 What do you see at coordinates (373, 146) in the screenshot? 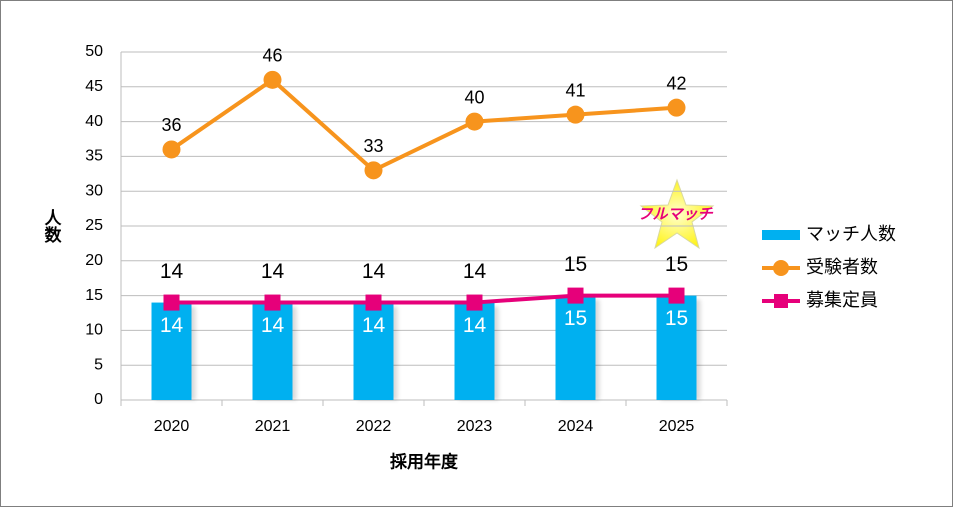
I see `data-label: 33` at bounding box center [373, 146].